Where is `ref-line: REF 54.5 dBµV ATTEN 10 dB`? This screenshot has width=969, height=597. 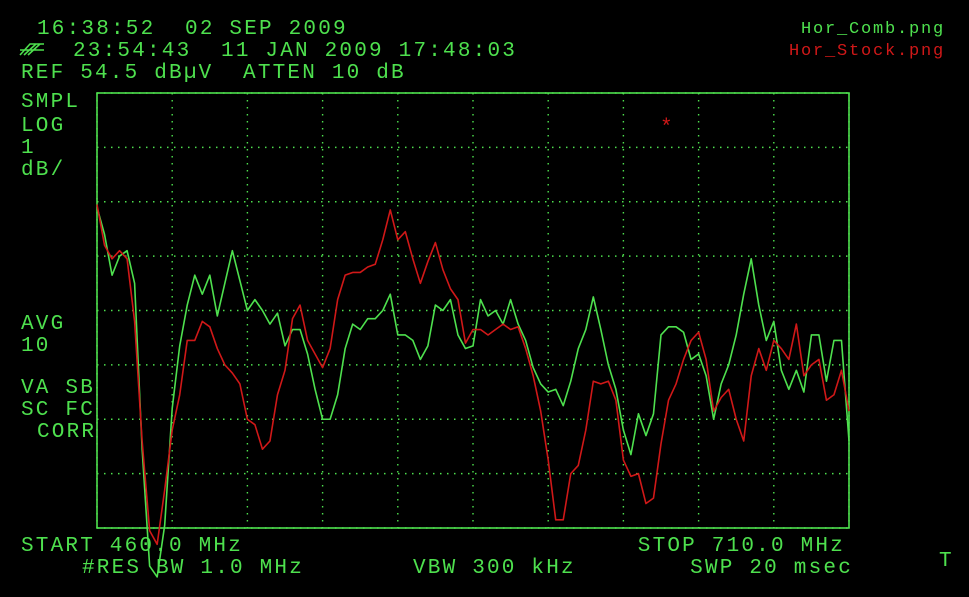
ref-line: REF 54.5 dBµV ATTEN 10 dB is located at coordinates (213, 73).